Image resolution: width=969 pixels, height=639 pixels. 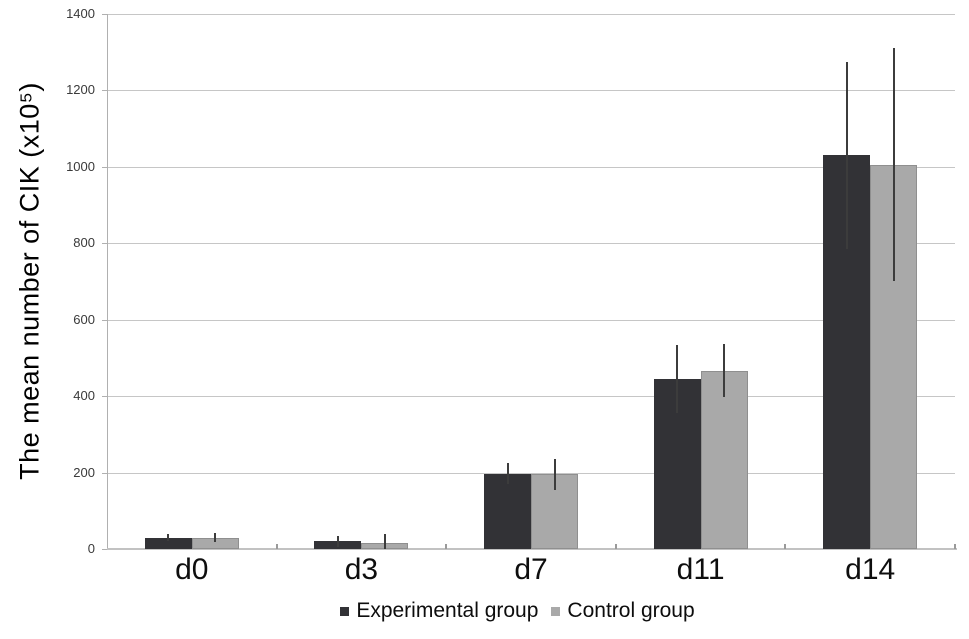 I want to click on bar-experimental-d7, so click(x=507, y=511).